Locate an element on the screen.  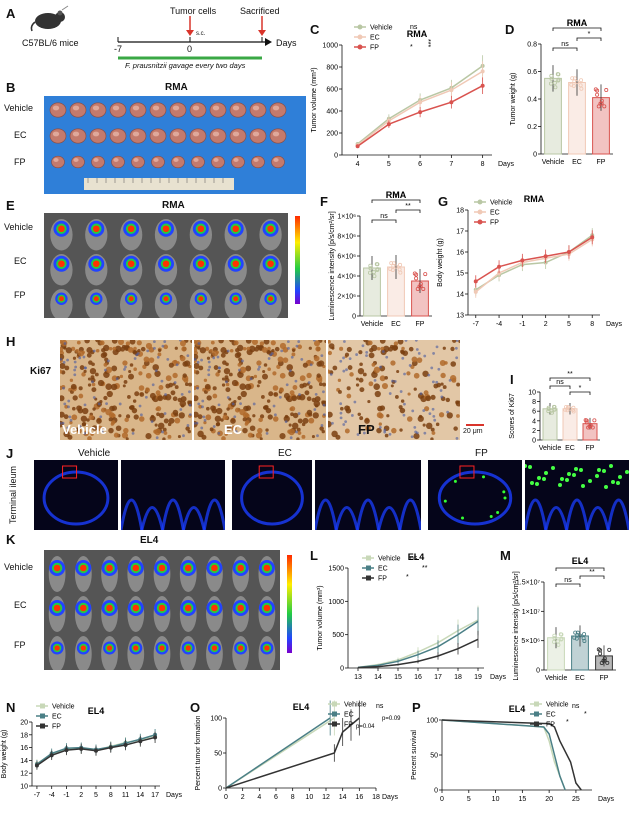
panel-letter-k: K is located at coordinates (11, 539).